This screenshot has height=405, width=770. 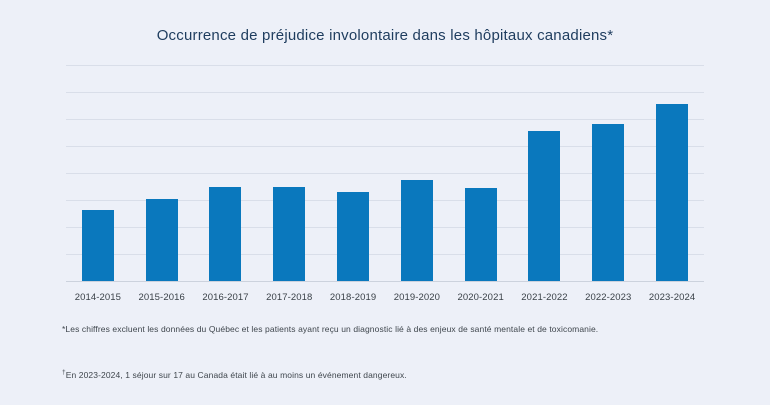 I want to click on bar-band-2019-2020, so click(x=417, y=173).